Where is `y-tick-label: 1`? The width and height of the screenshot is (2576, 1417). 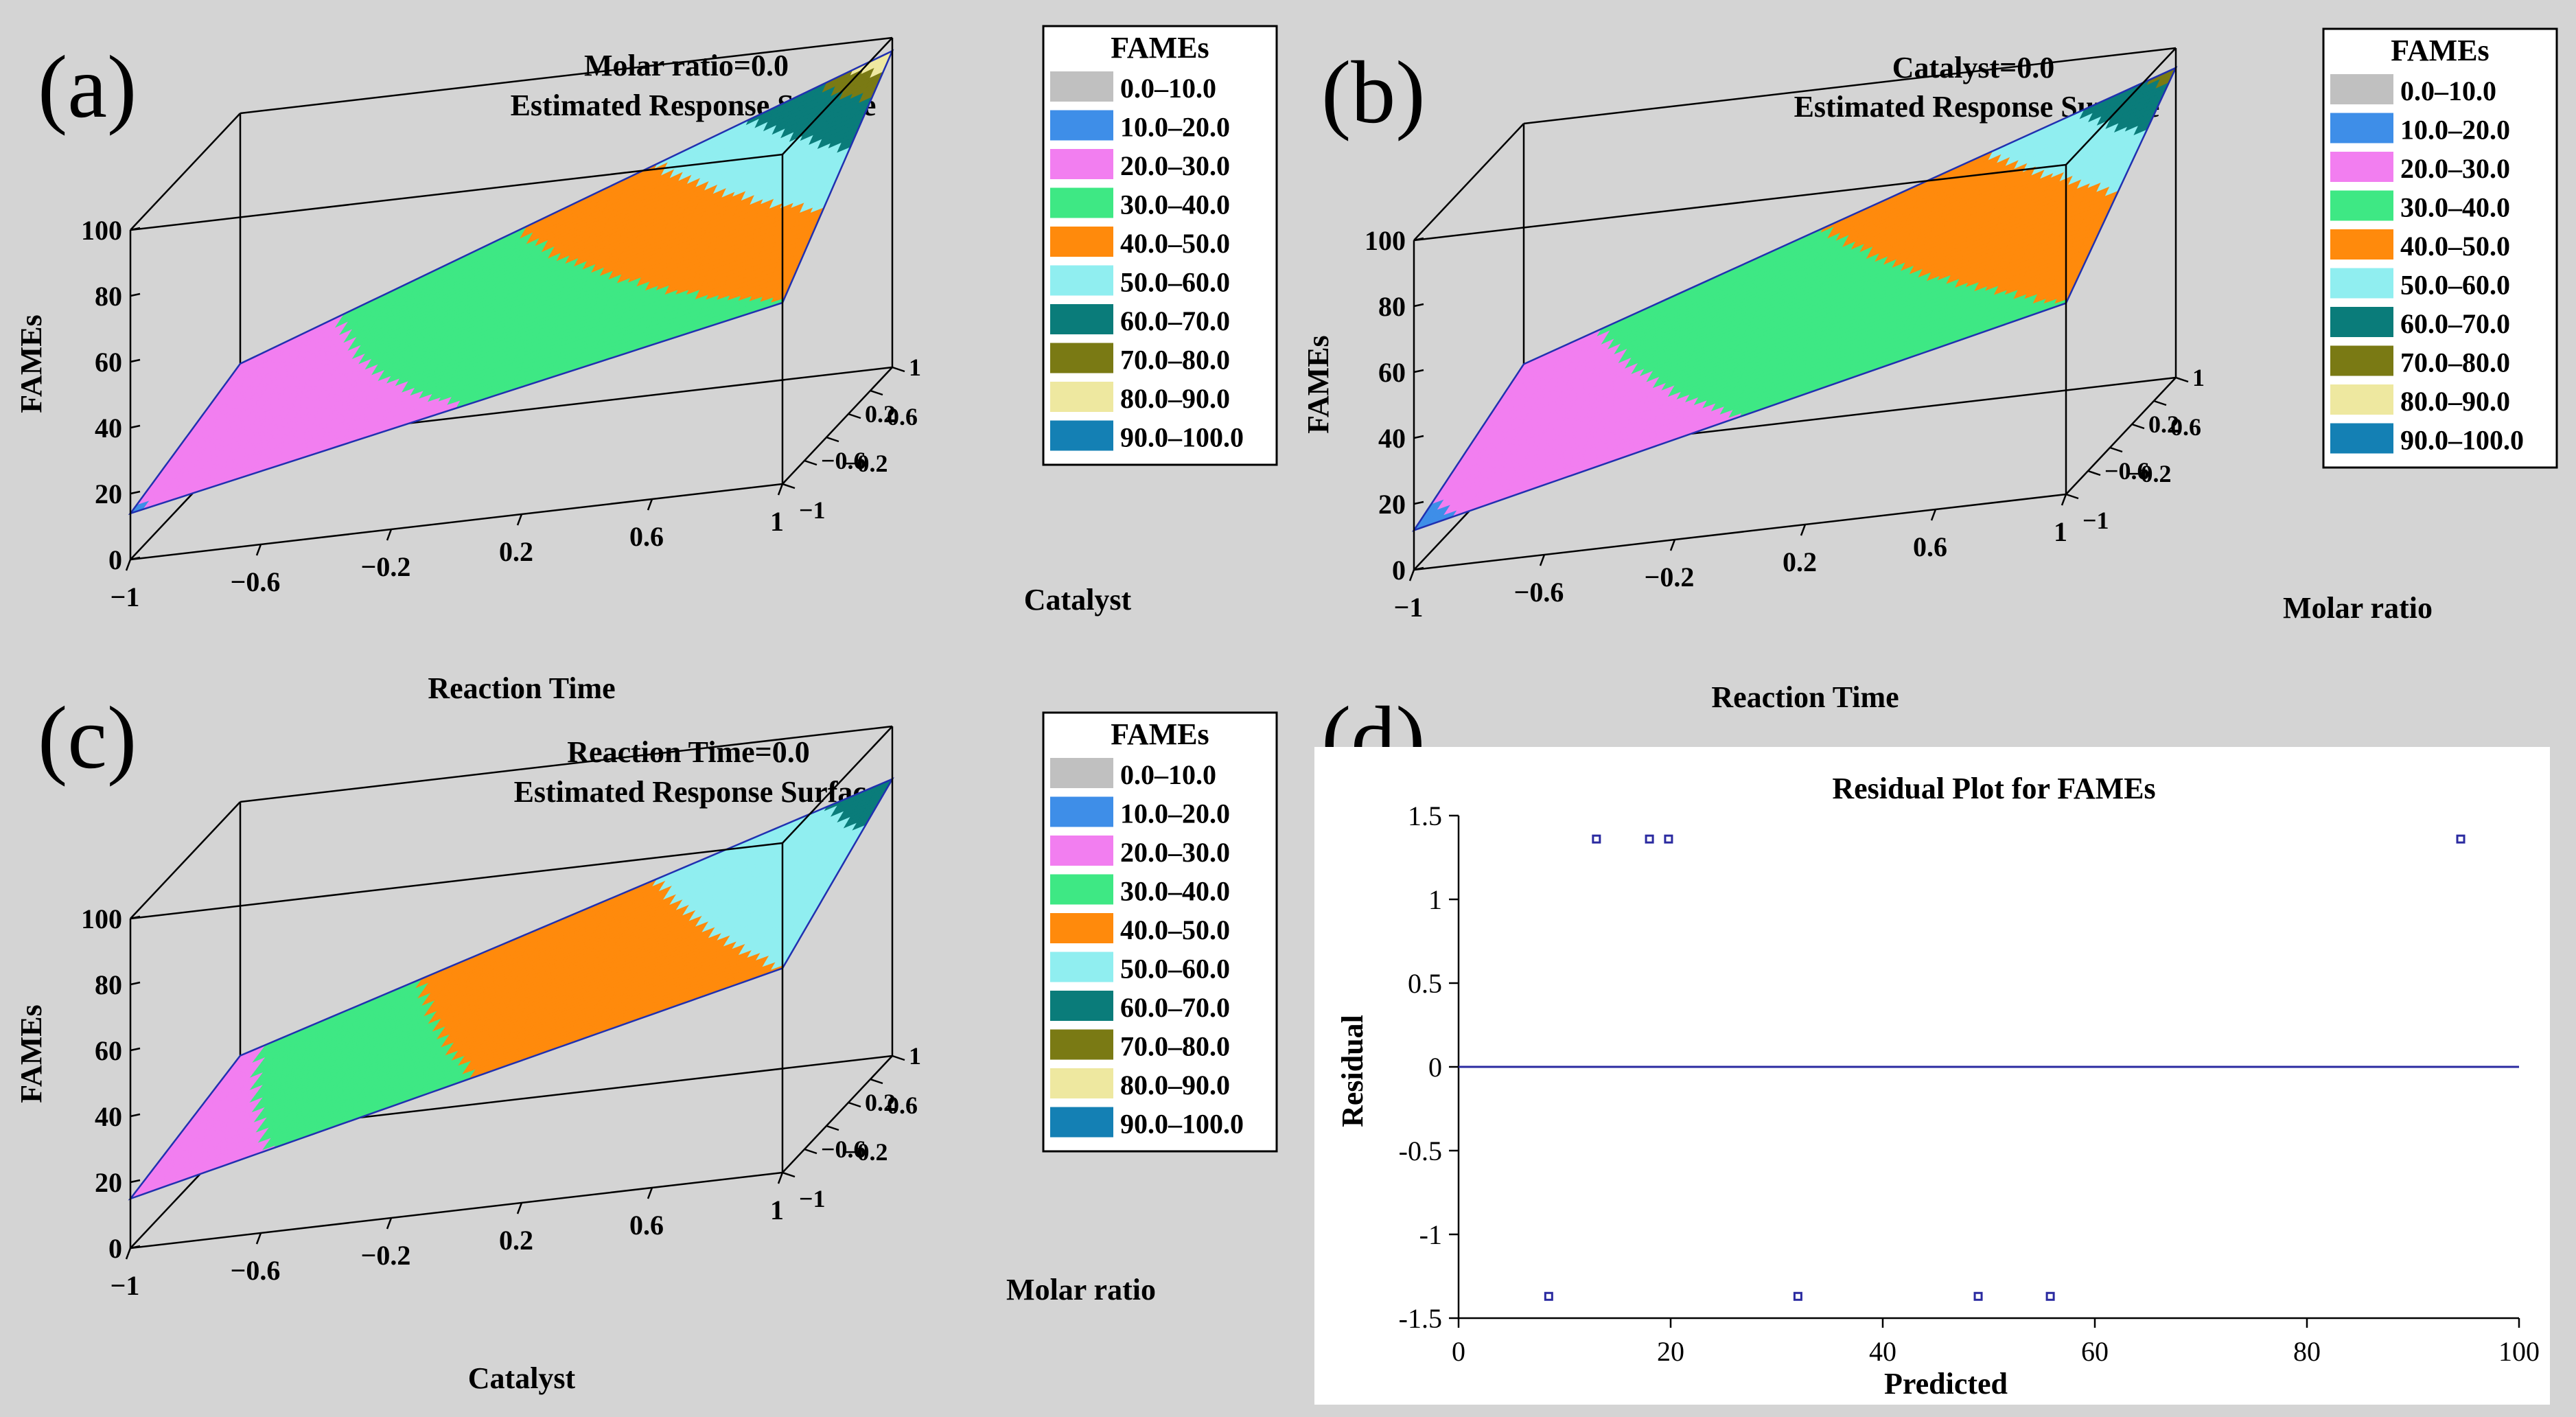
y-tick-label: 1 is located at coordinates (915, 368).